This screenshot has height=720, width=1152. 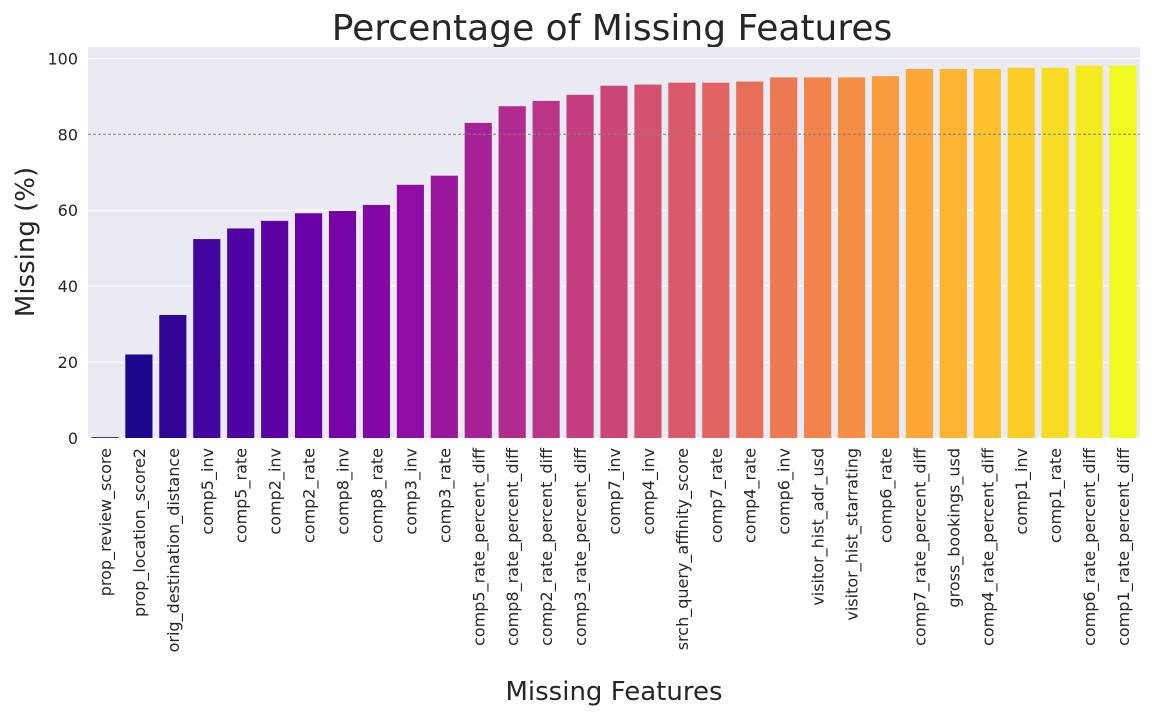 What do you see at coordinates (920, 546) in the screenshot?
I see `x-tick-label: comp7_rate_percent_diff` at bounding box center [920, 546].